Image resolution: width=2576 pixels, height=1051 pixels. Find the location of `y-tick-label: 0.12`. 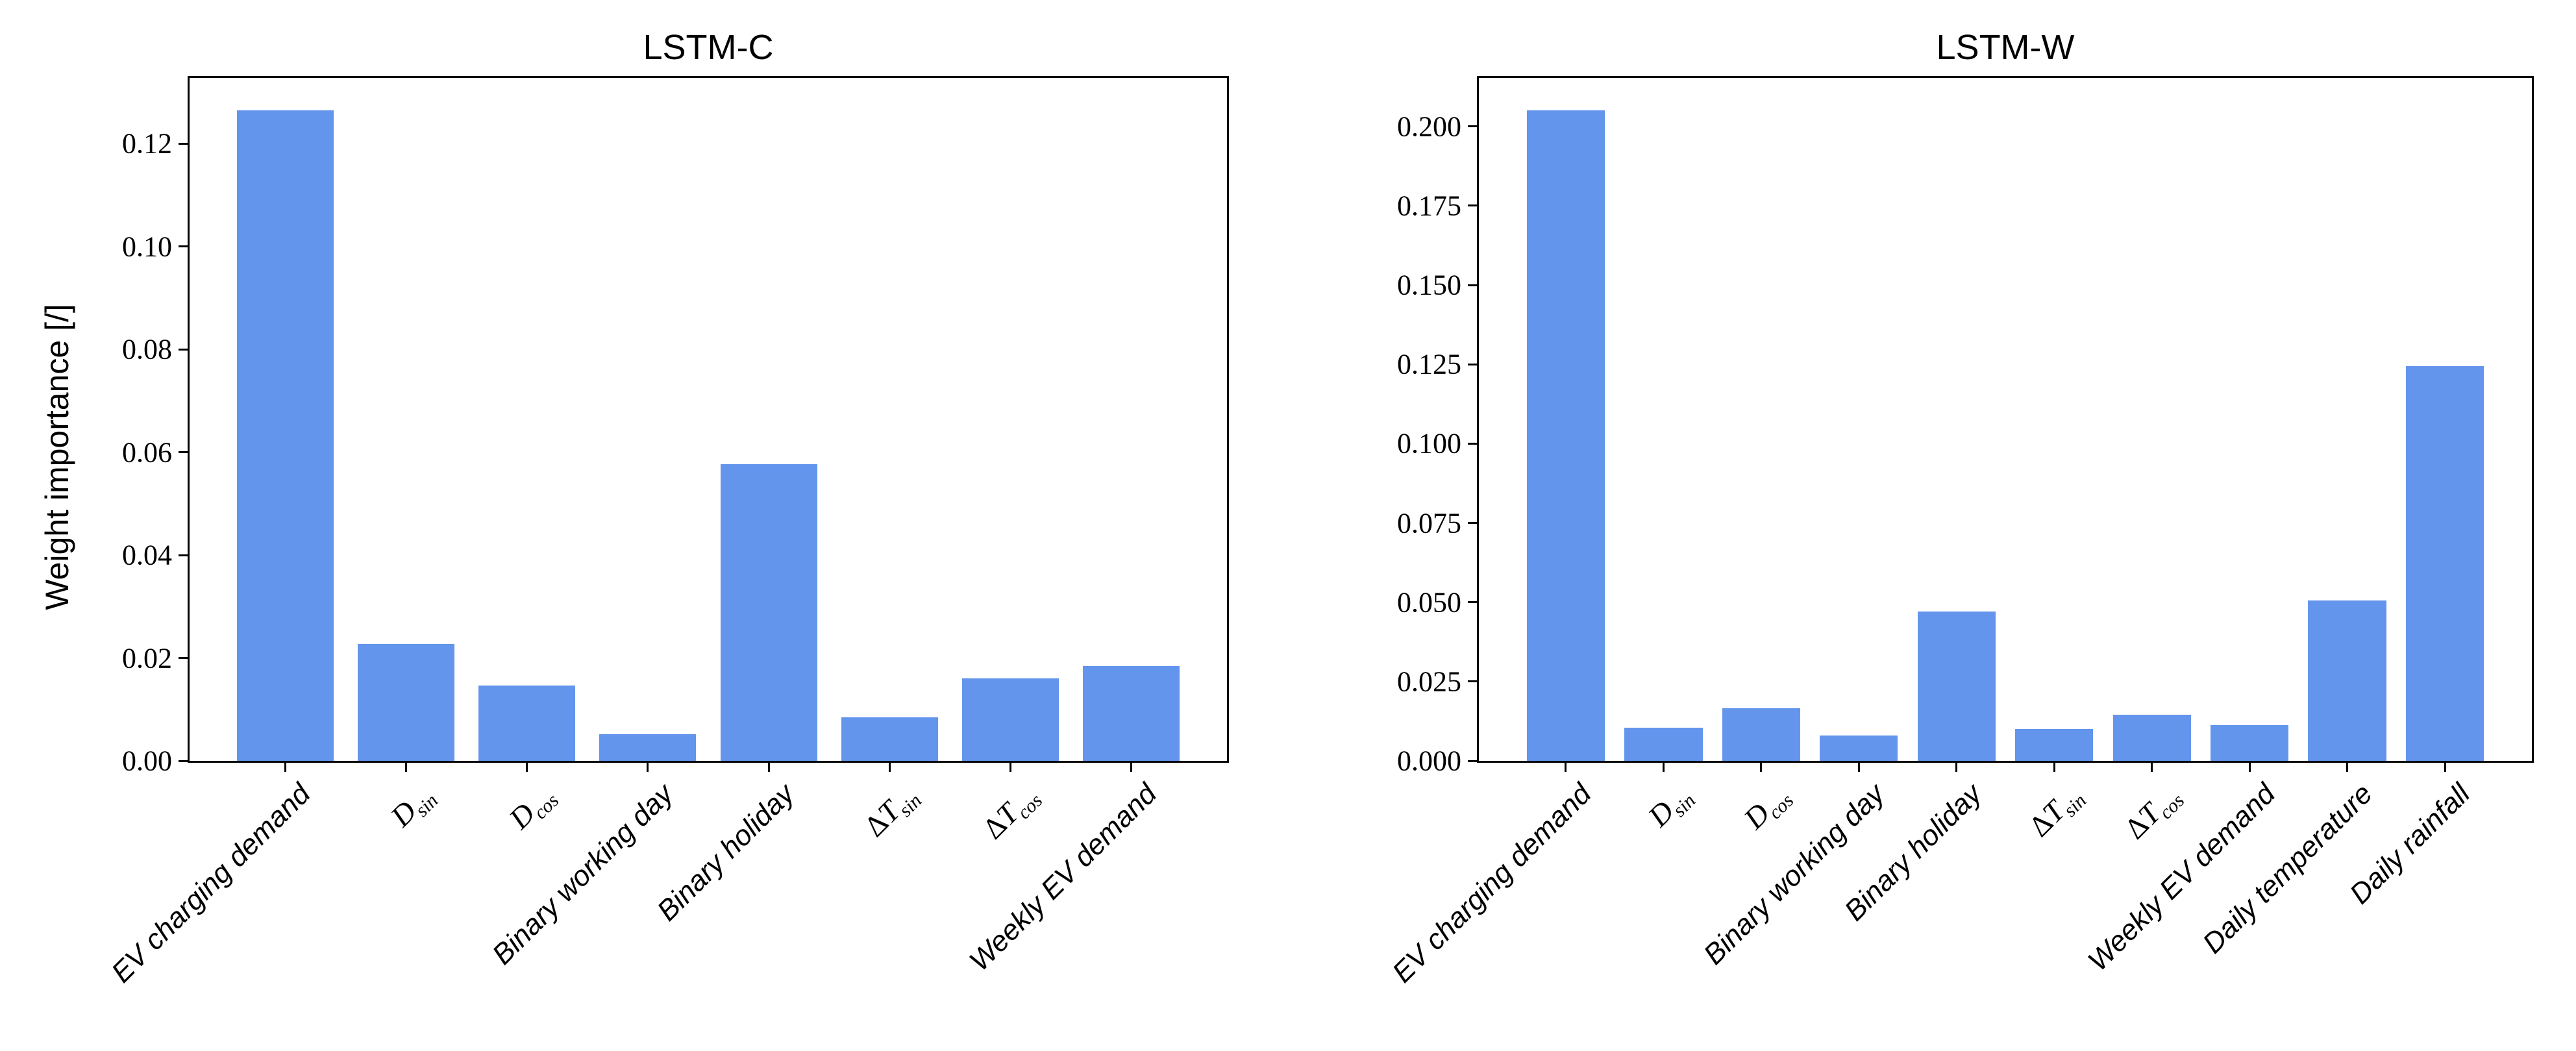

y-tick-label: 0.12 is located at coordinates (147, 143).